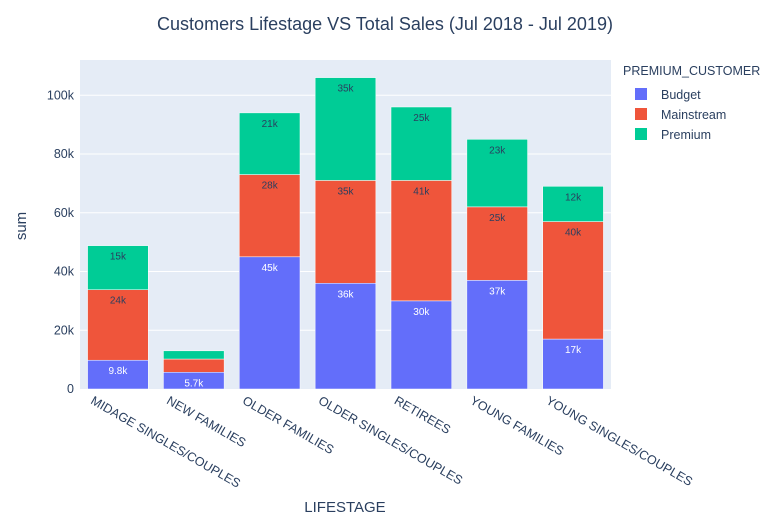  Describe the element at coordinates (194, 383) in the screenshot. I see `bar-data-label: 5.7k` at that location.